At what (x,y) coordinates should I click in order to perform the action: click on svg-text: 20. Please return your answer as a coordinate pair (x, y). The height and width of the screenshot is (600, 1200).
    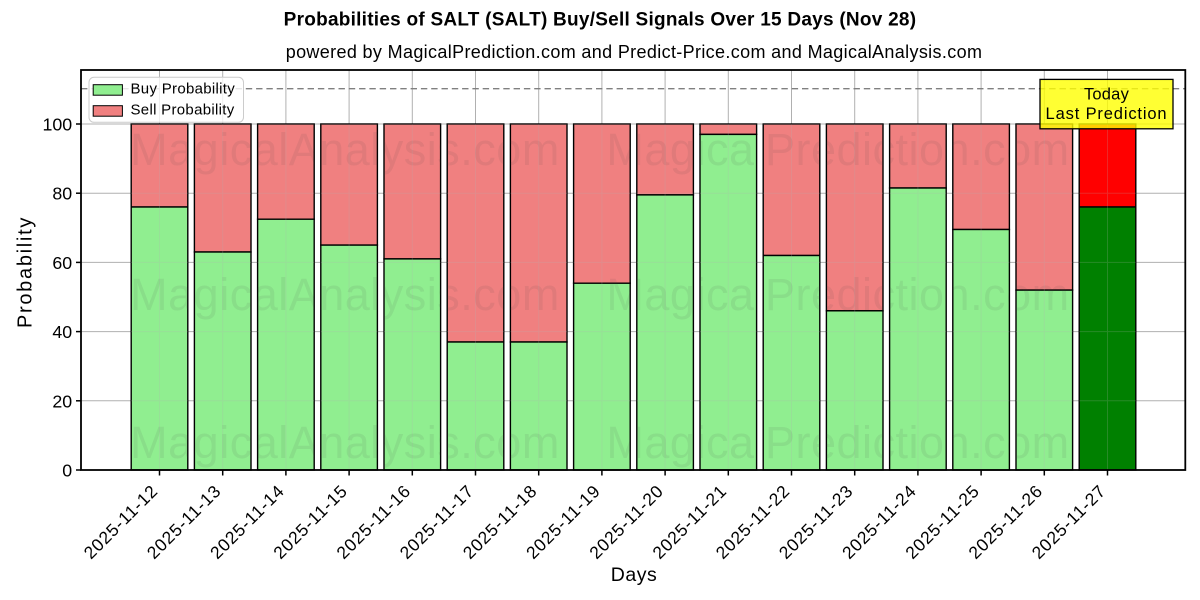
    Looking at the image, I should click on (62, 401).